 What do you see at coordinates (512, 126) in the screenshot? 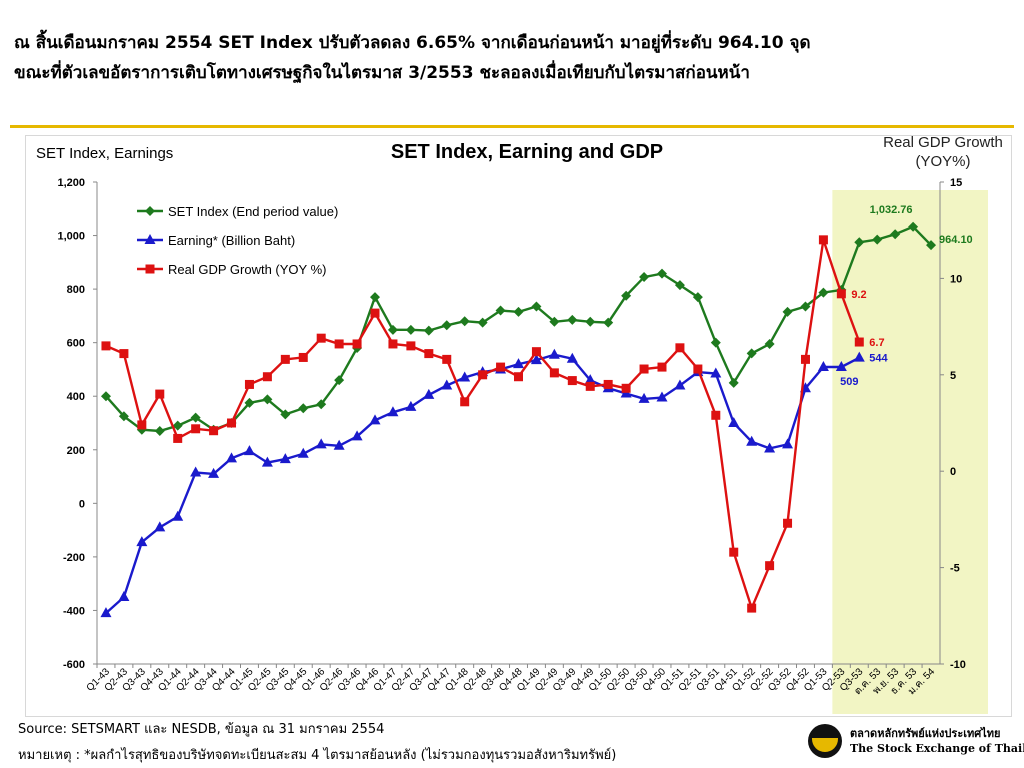
I see `header-rule` at bounding box center [512, 126].